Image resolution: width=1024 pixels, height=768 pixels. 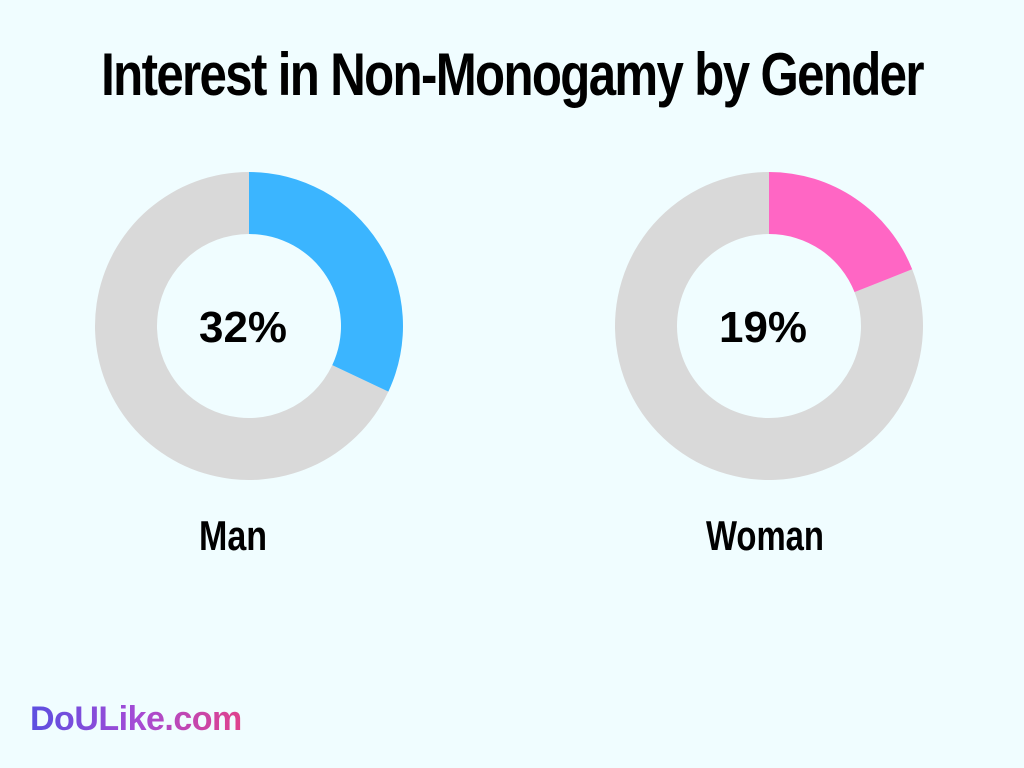 I want to click on chart-title: Interest in Non-Monogamy by Gender, so click(x=512, y=74).